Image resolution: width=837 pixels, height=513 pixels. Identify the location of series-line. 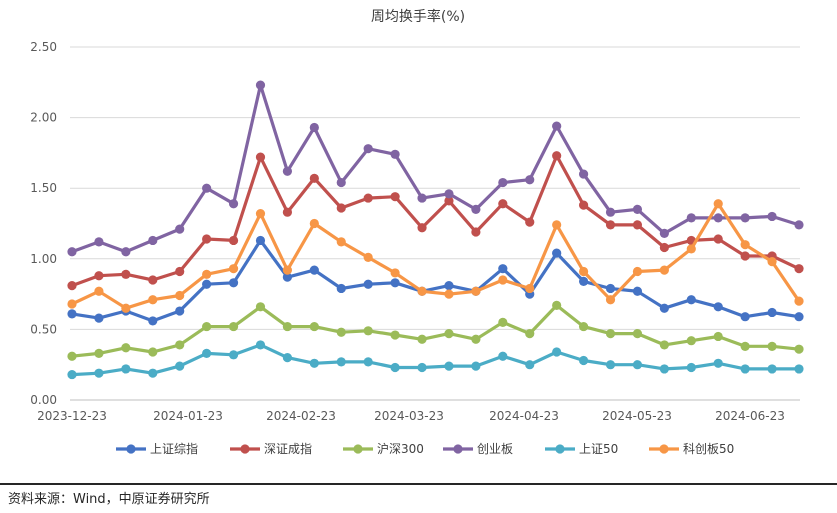
(435, 360).